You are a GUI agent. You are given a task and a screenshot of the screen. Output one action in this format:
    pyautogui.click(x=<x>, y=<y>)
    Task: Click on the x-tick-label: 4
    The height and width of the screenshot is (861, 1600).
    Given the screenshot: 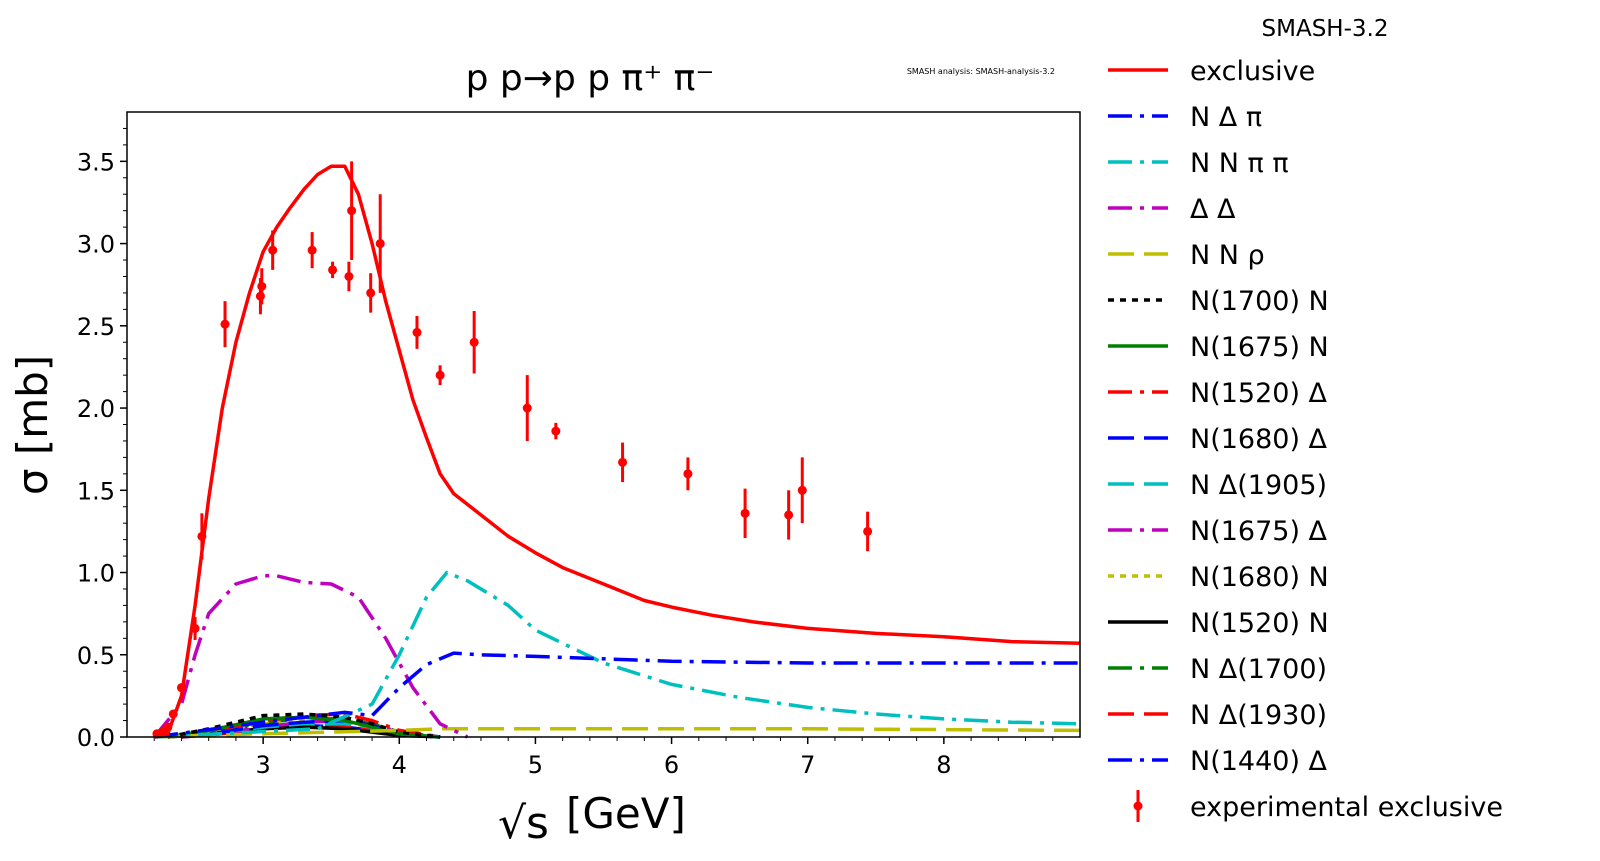 What is the action you would take?
    pyautogui.click(x=399, y=765)
    